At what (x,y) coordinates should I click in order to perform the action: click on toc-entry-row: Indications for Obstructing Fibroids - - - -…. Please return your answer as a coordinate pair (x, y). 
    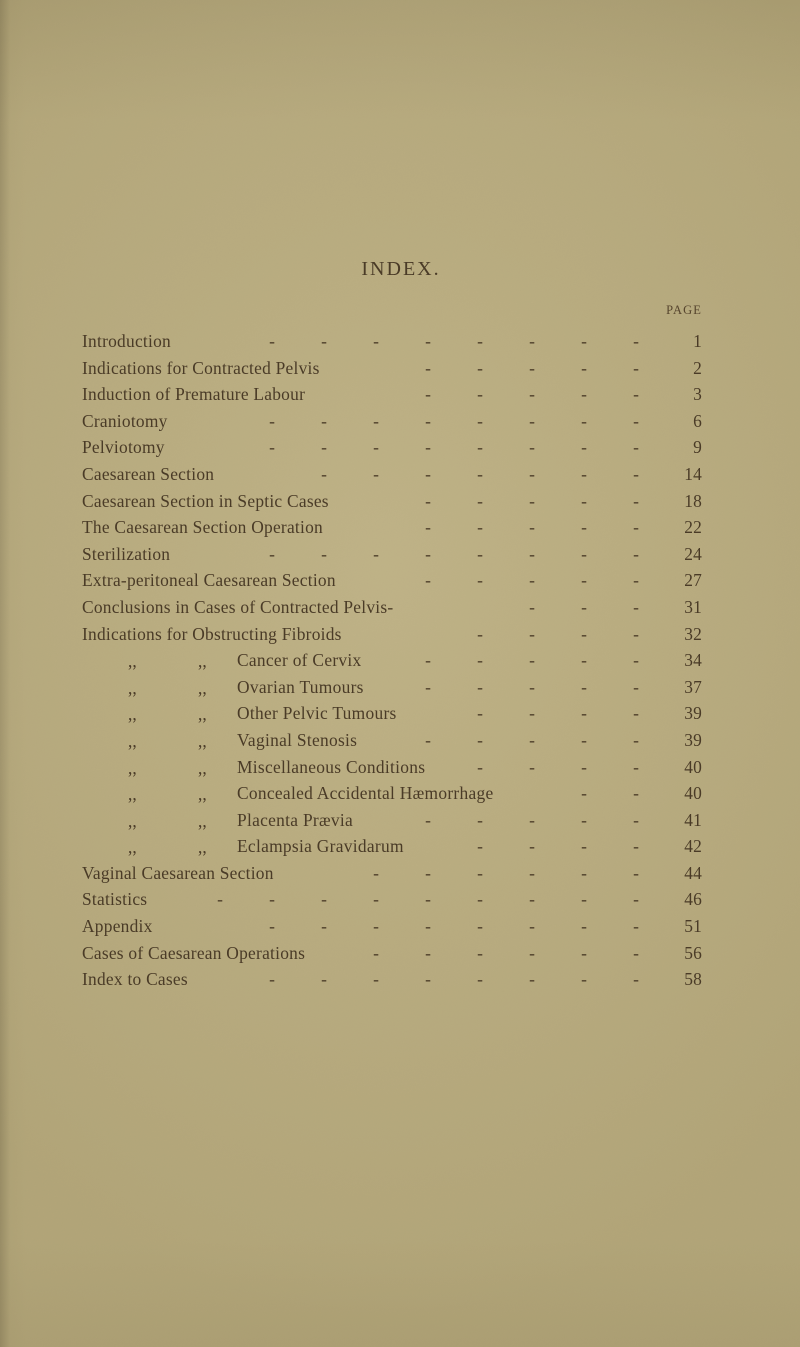
    Looking at the image, I should click on (392, 637).